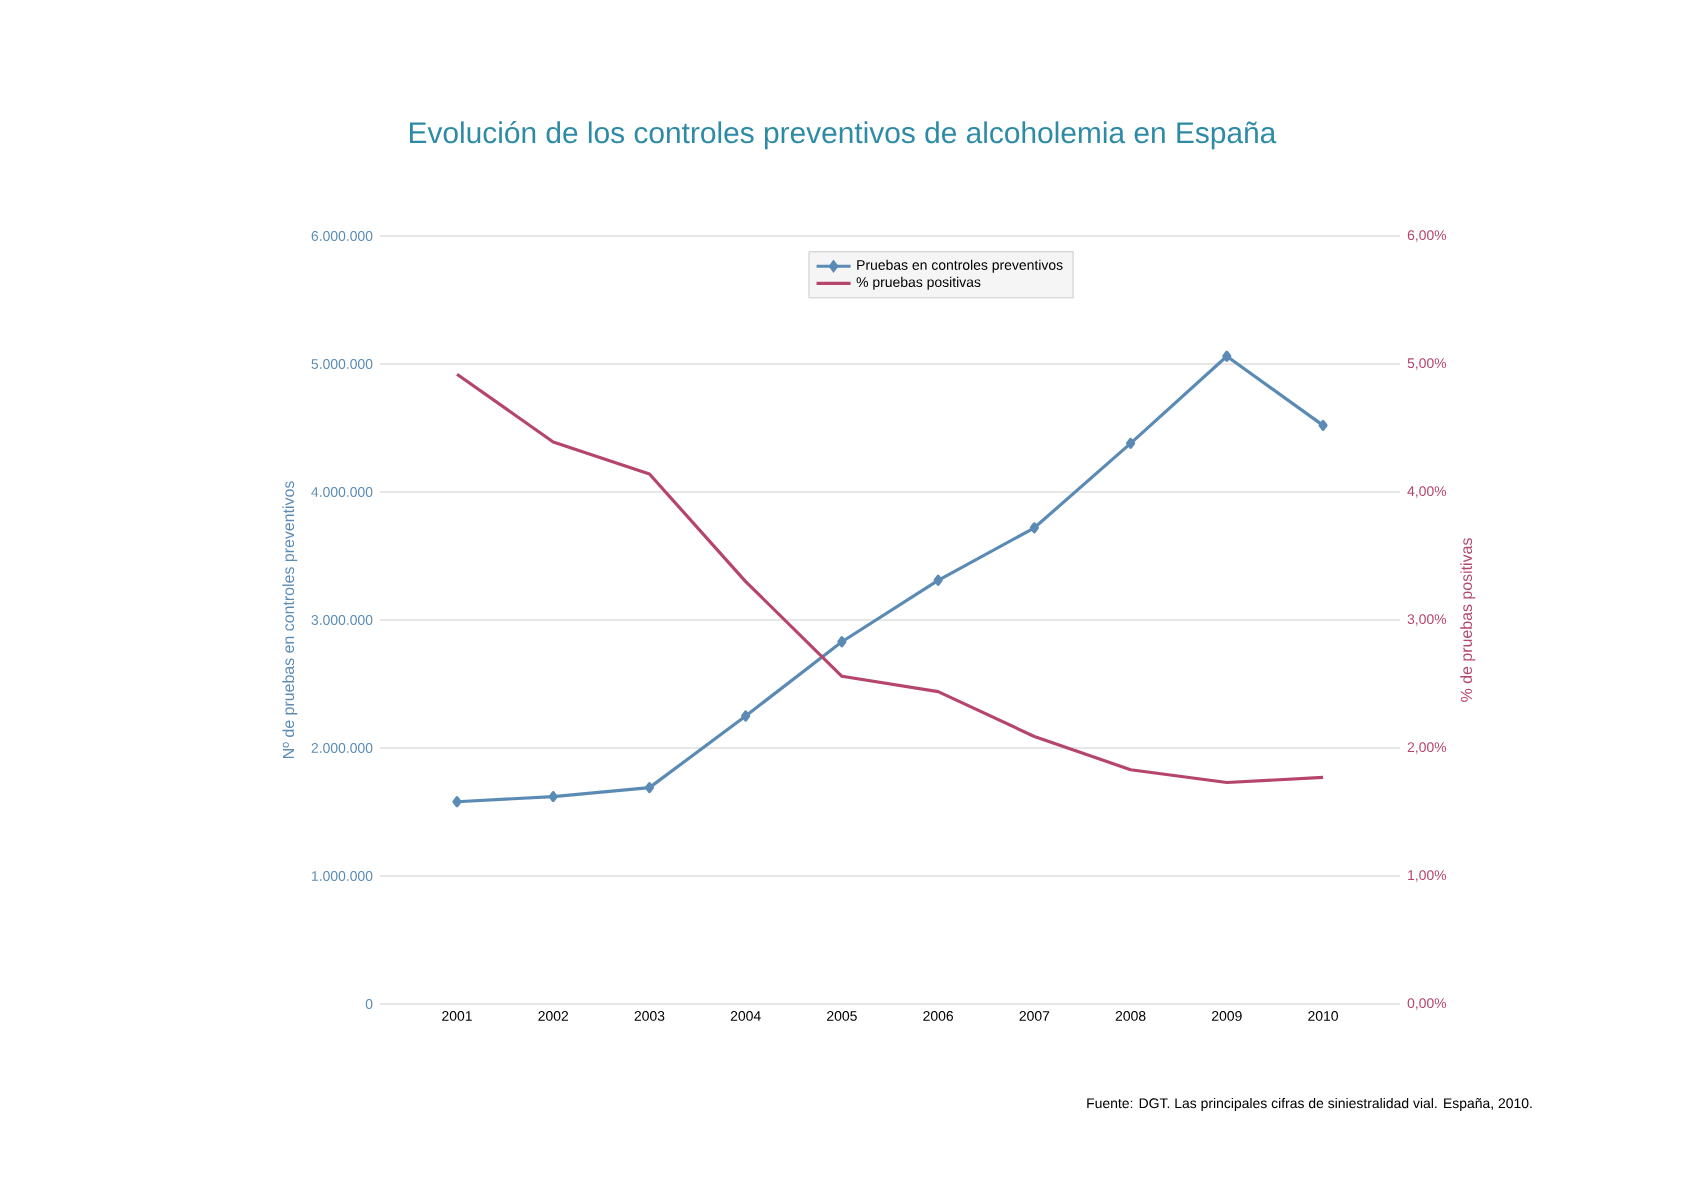 The height and width of the screenshot is (1190, 1684). Describe the element at coordinates (843, 135) in the screenshot. I see `chart-title: Evolución de los controles preventivos de alcoholemia en España` at that location.